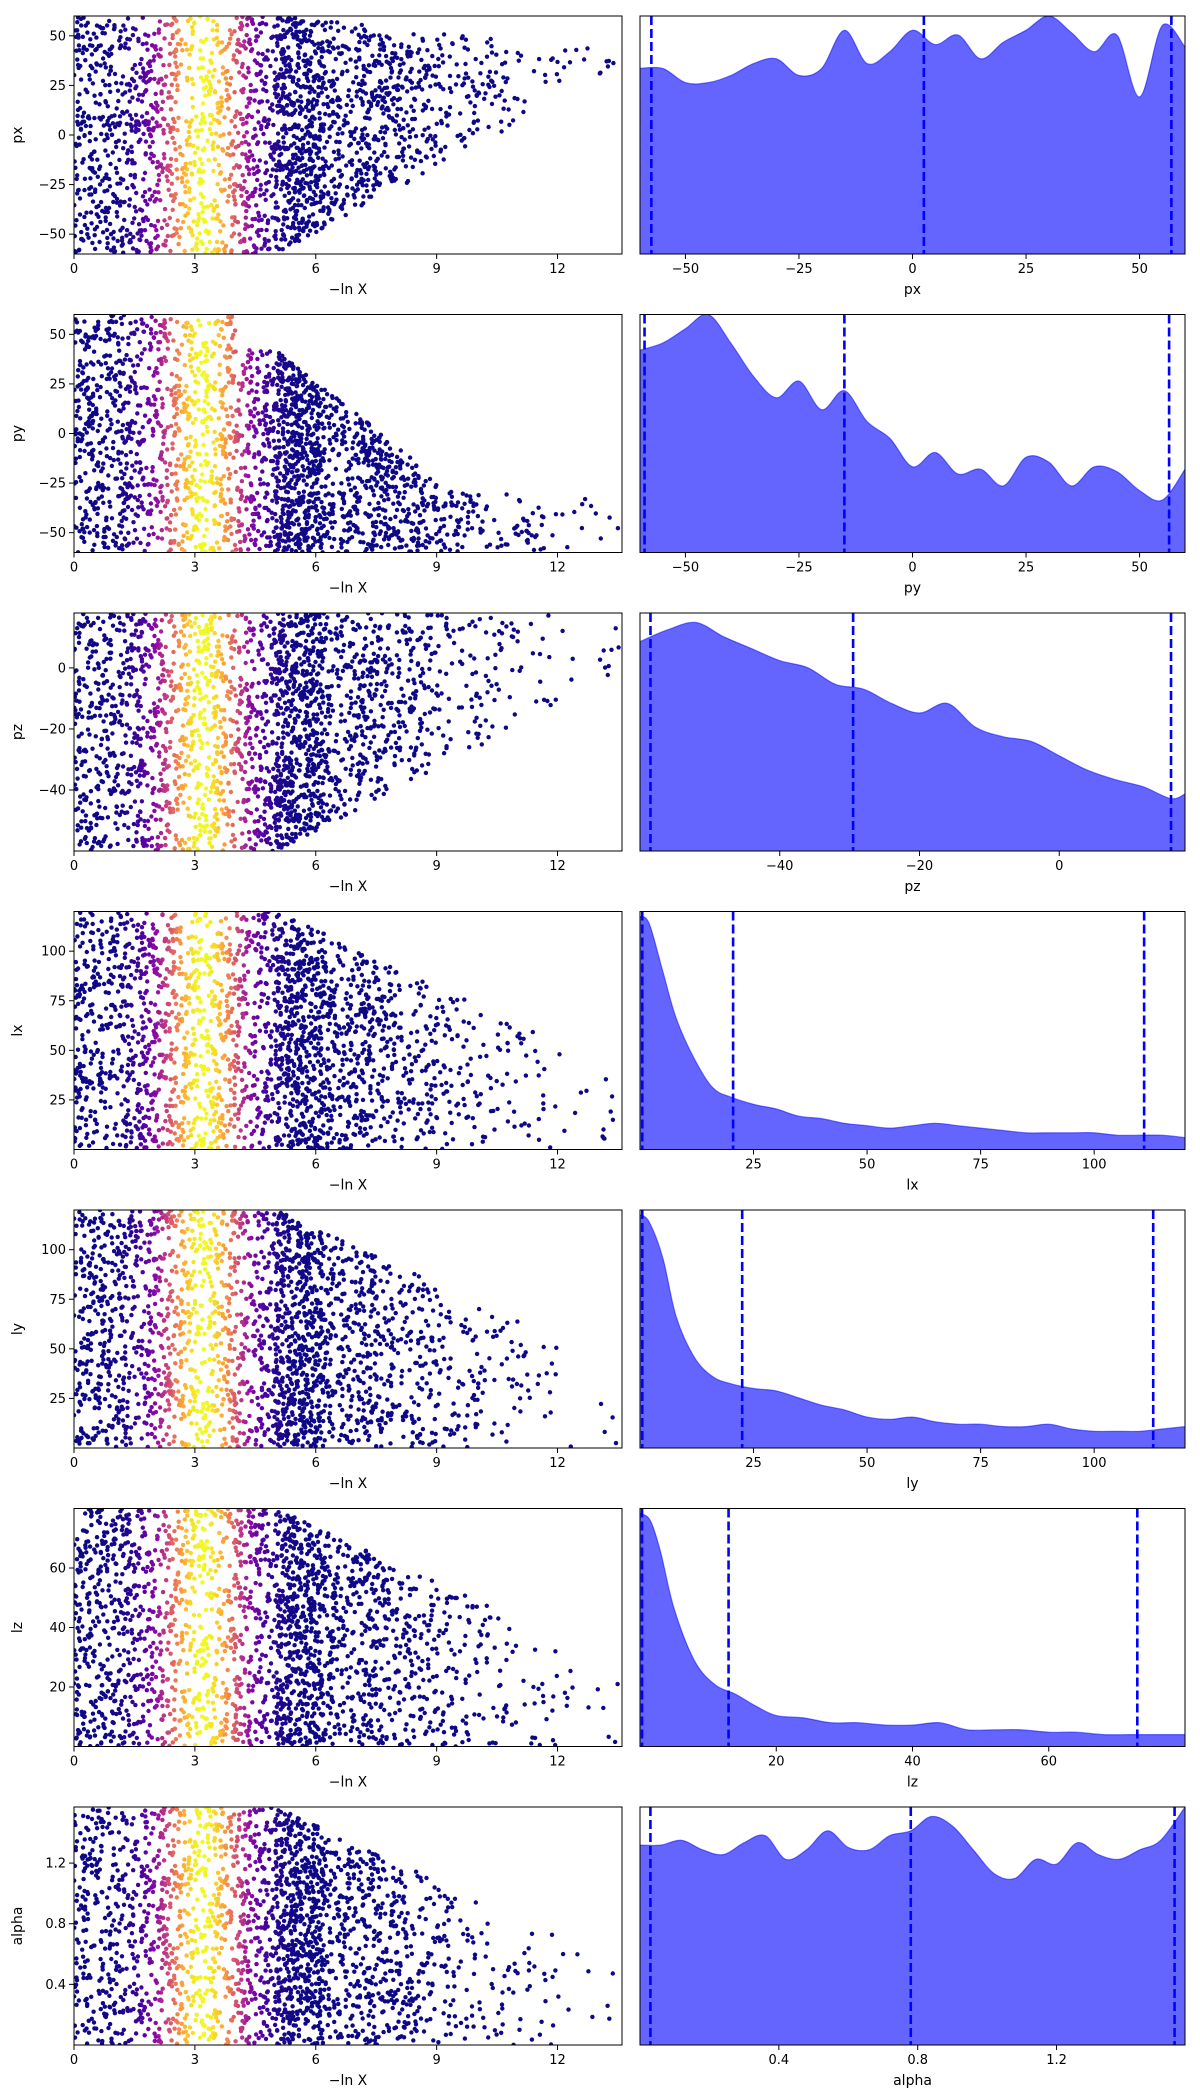 The height and width of the screenshot is (2100, 1200). I want to click on x-tick-label: −50, so click(685, 568).